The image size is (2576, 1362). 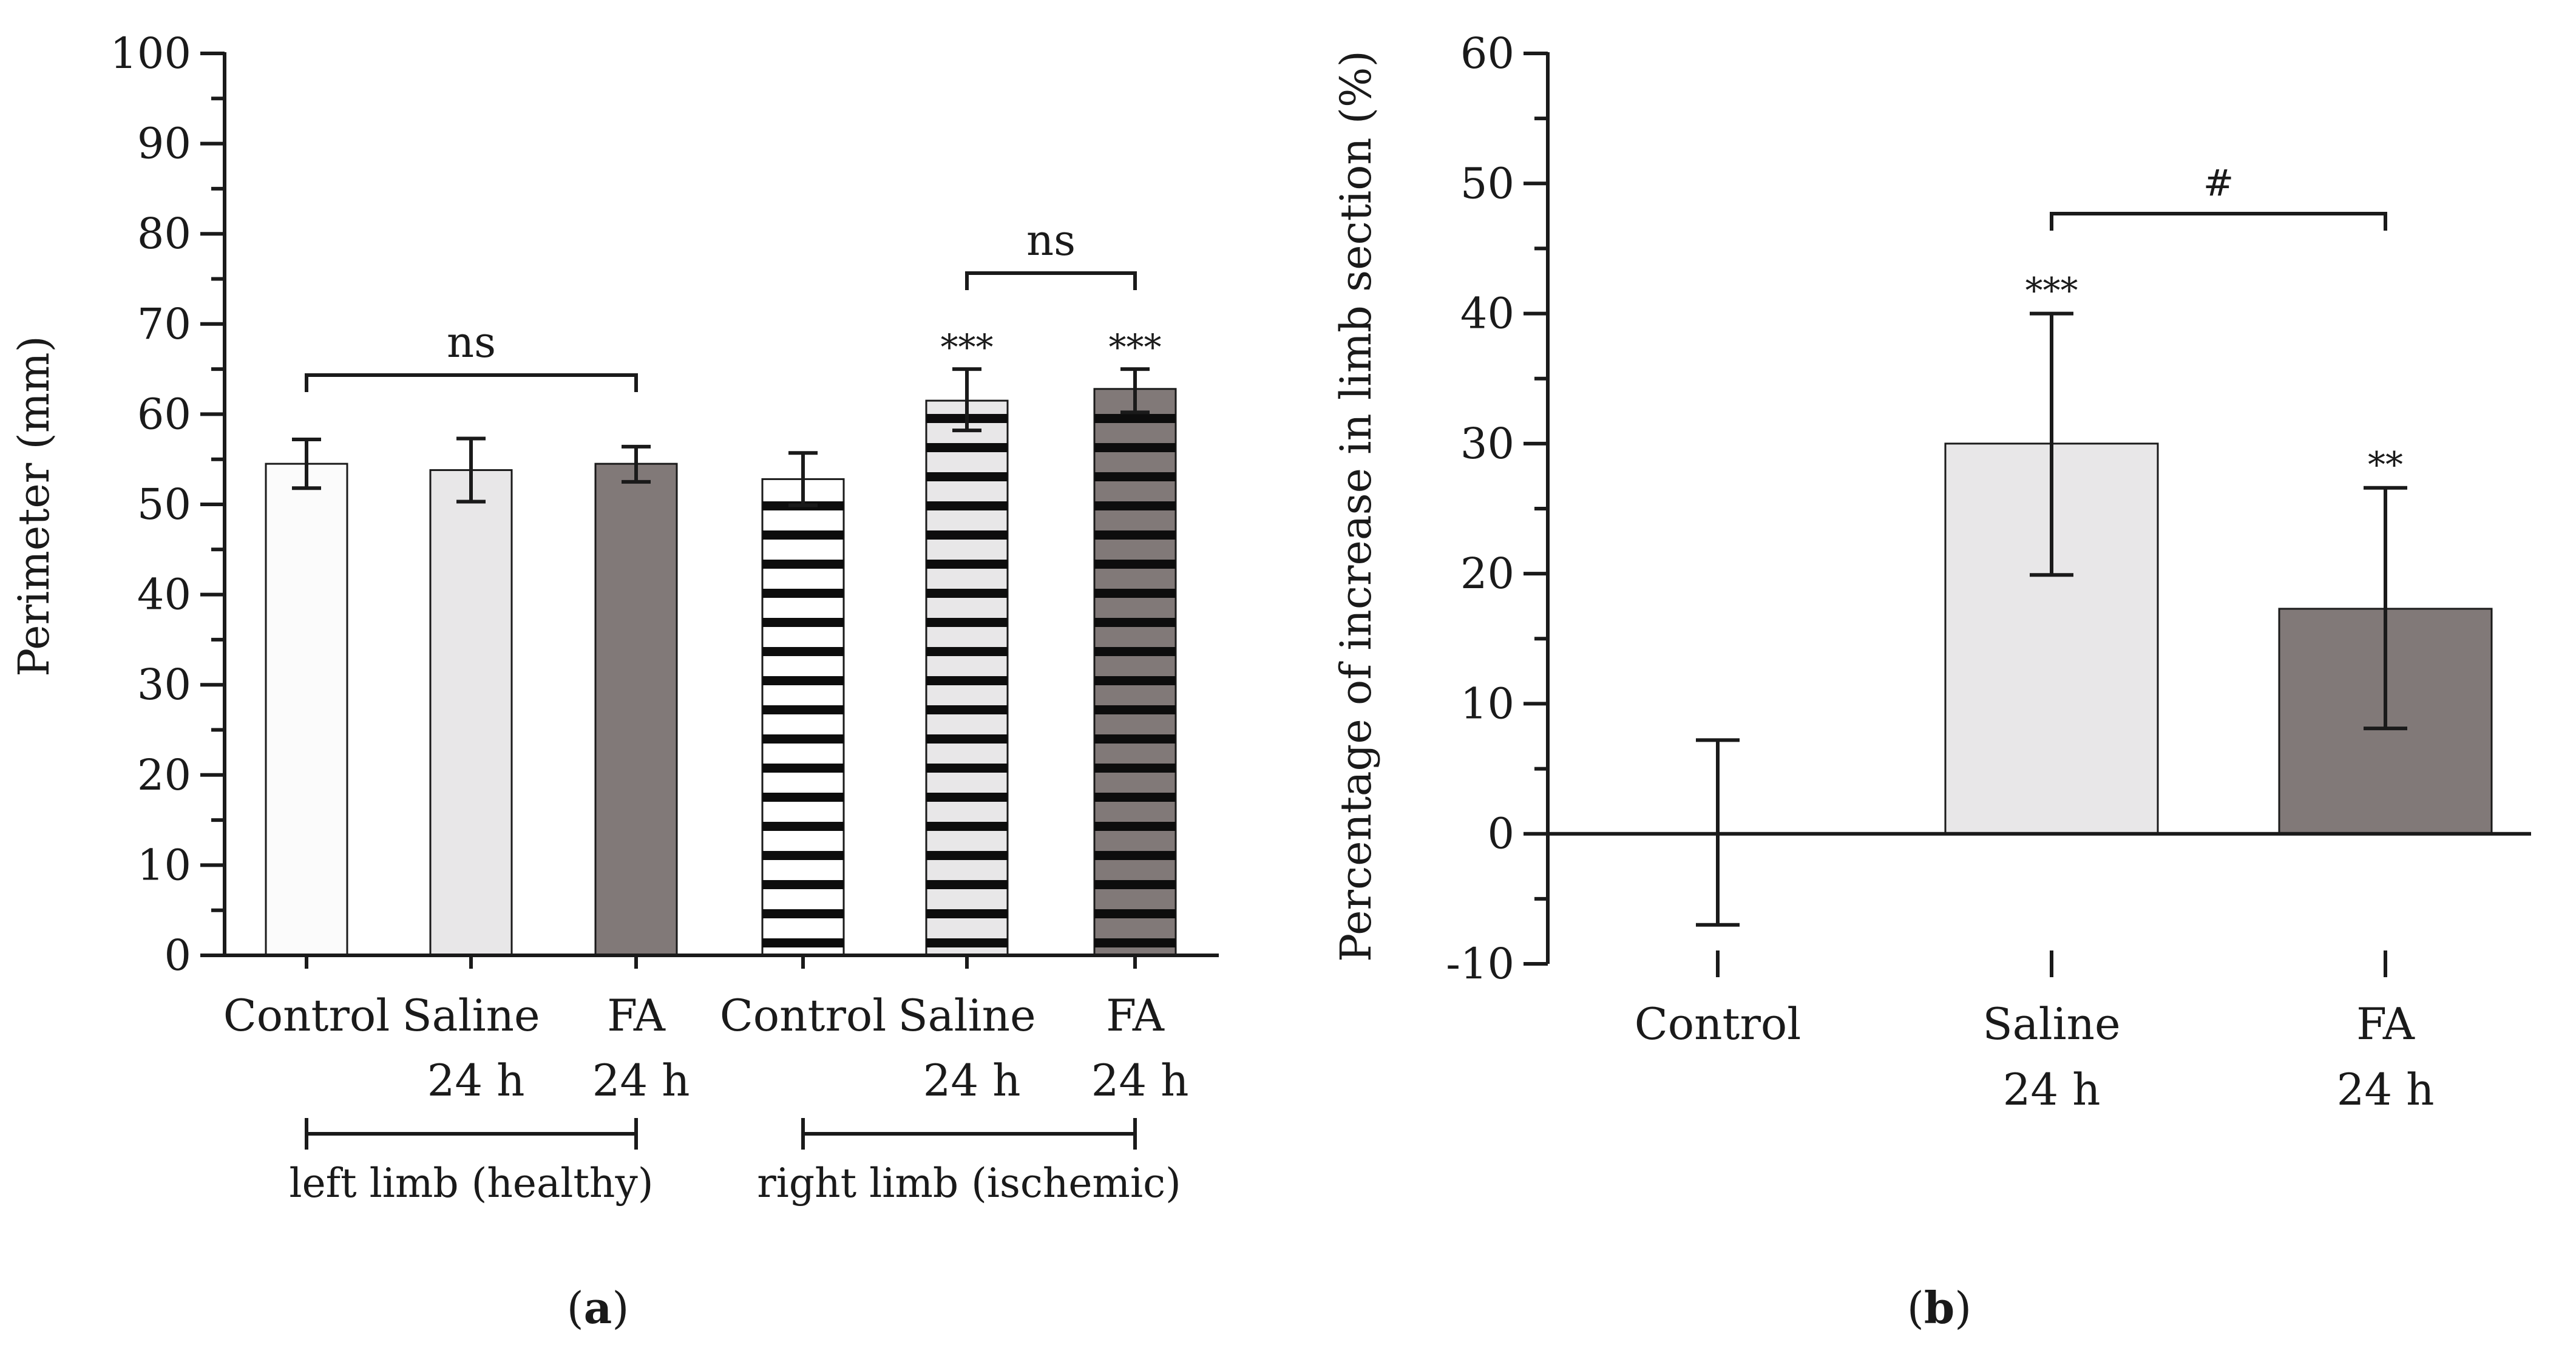 What do you see at coordinates (969, 1134) in the screenshot?
I see `group-bracket` at bounding box center [969, 1134].